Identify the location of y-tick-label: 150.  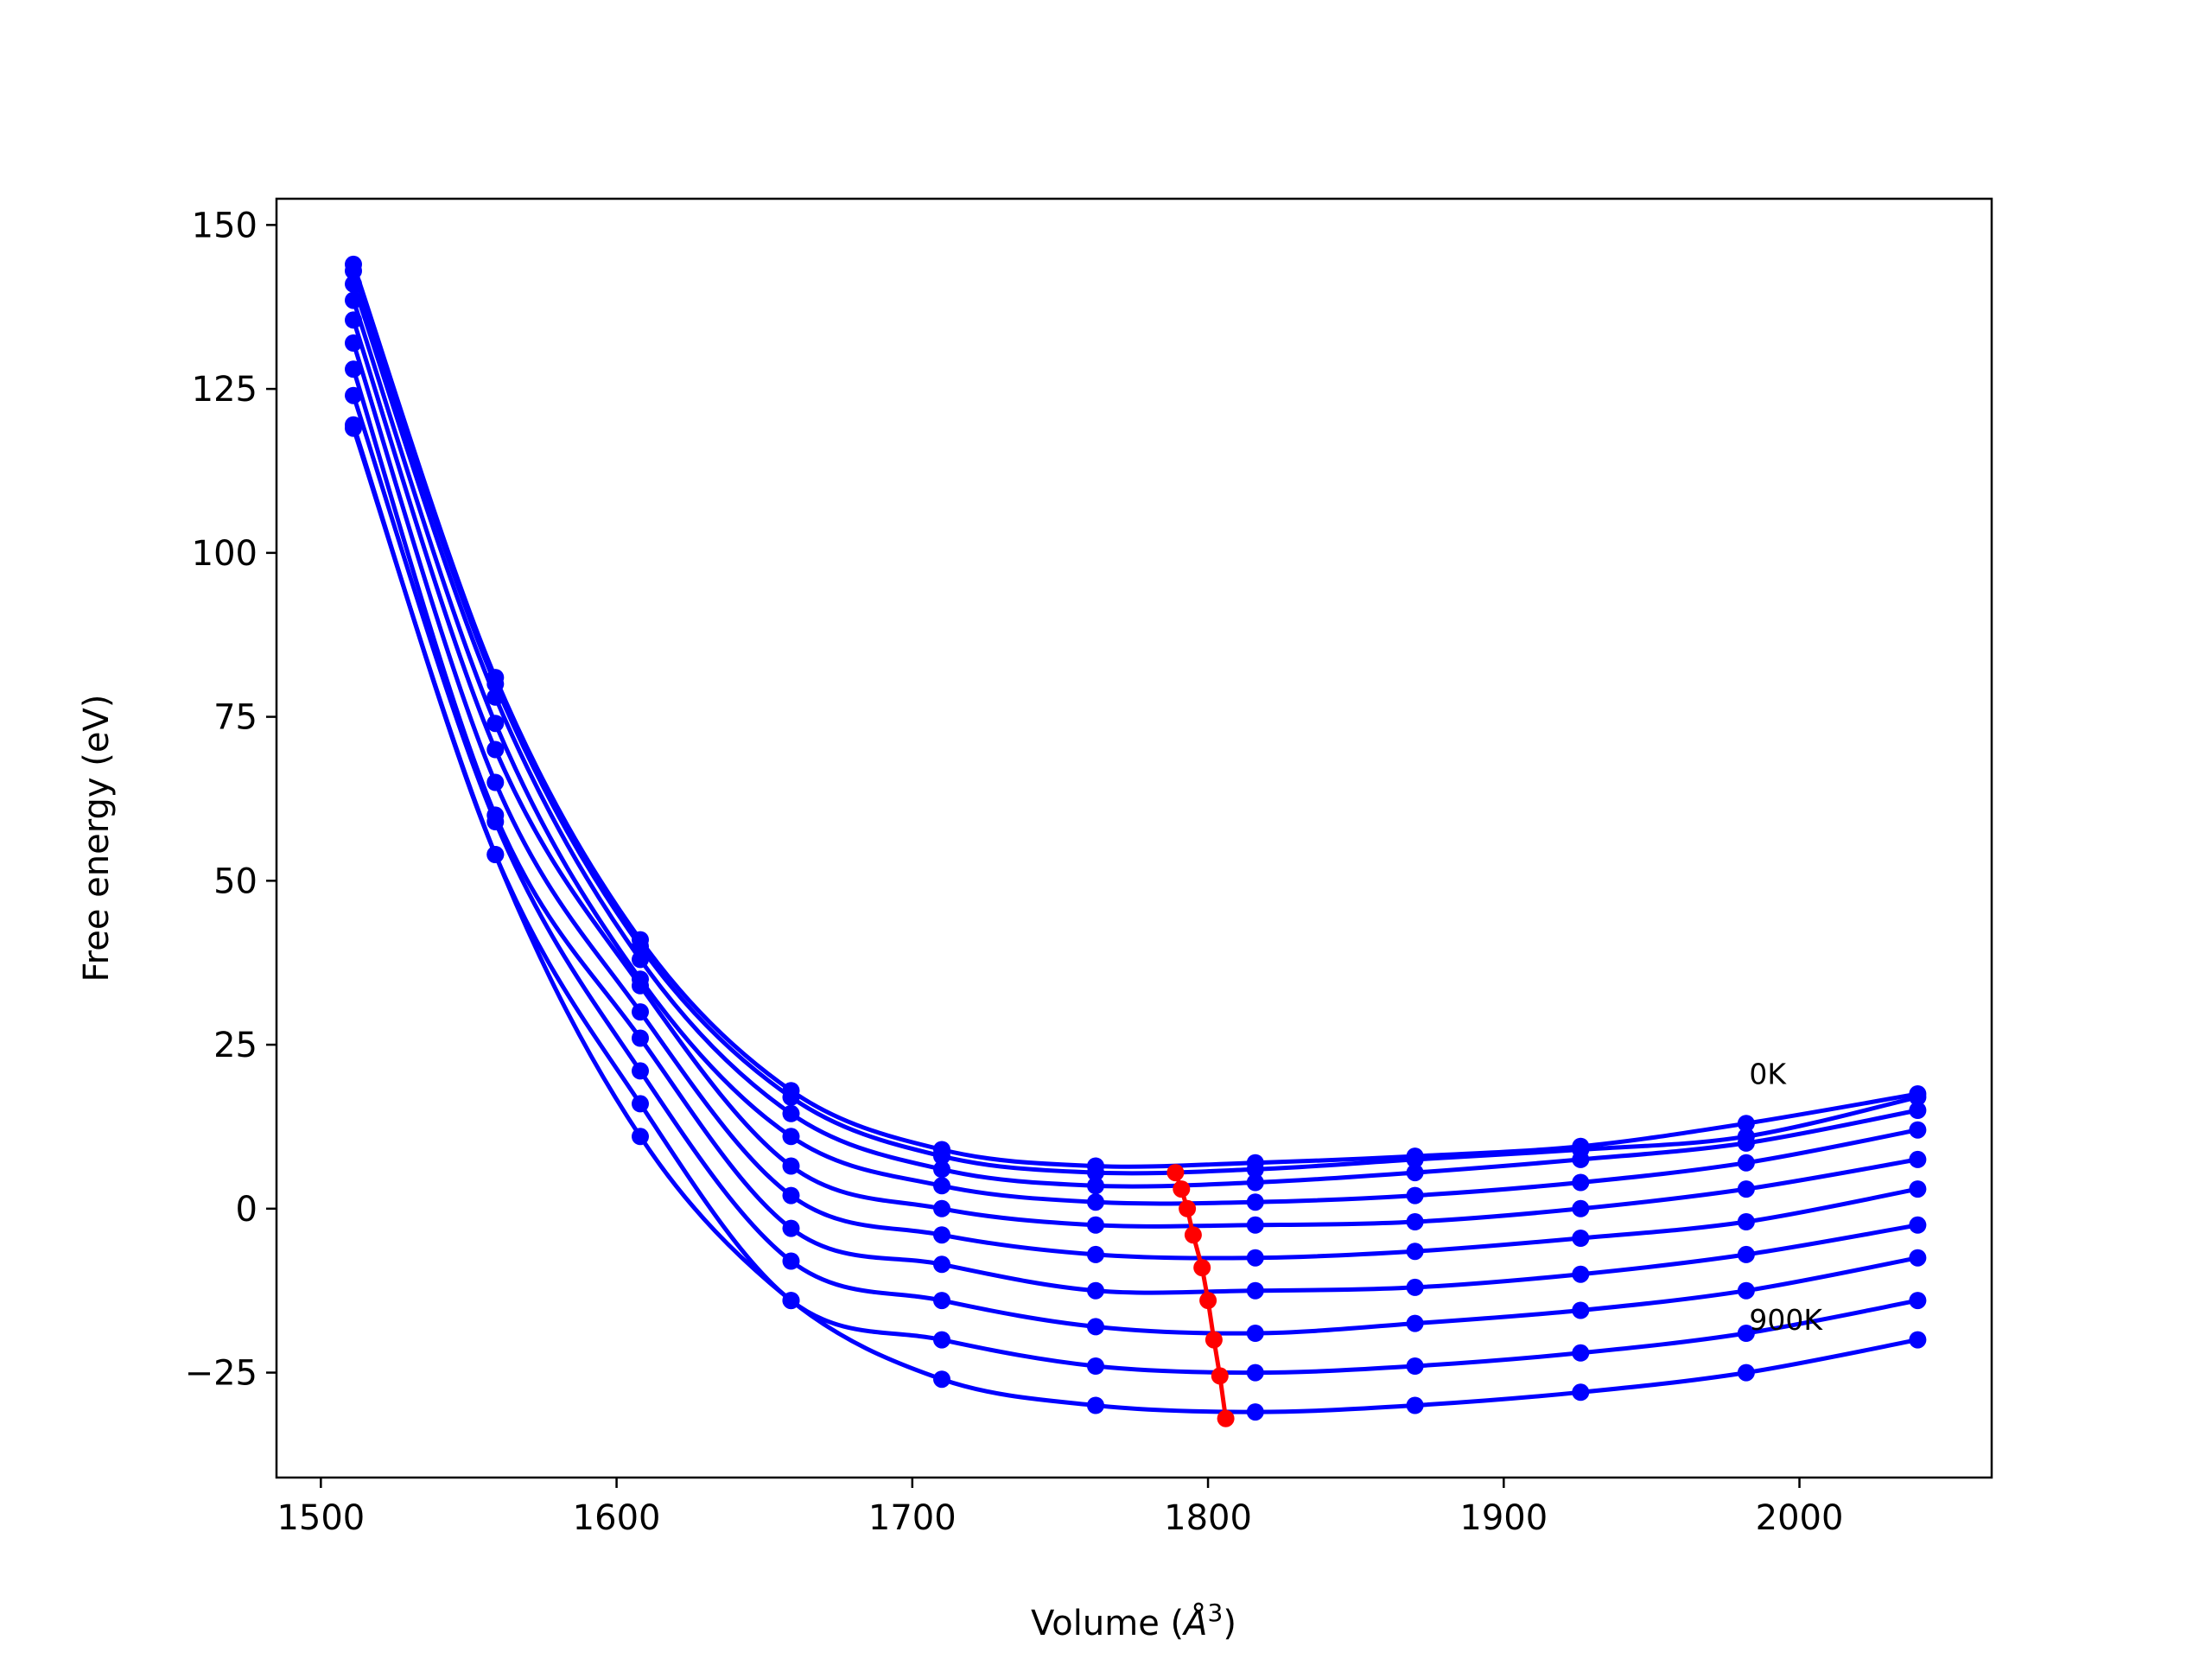
(224, 225).